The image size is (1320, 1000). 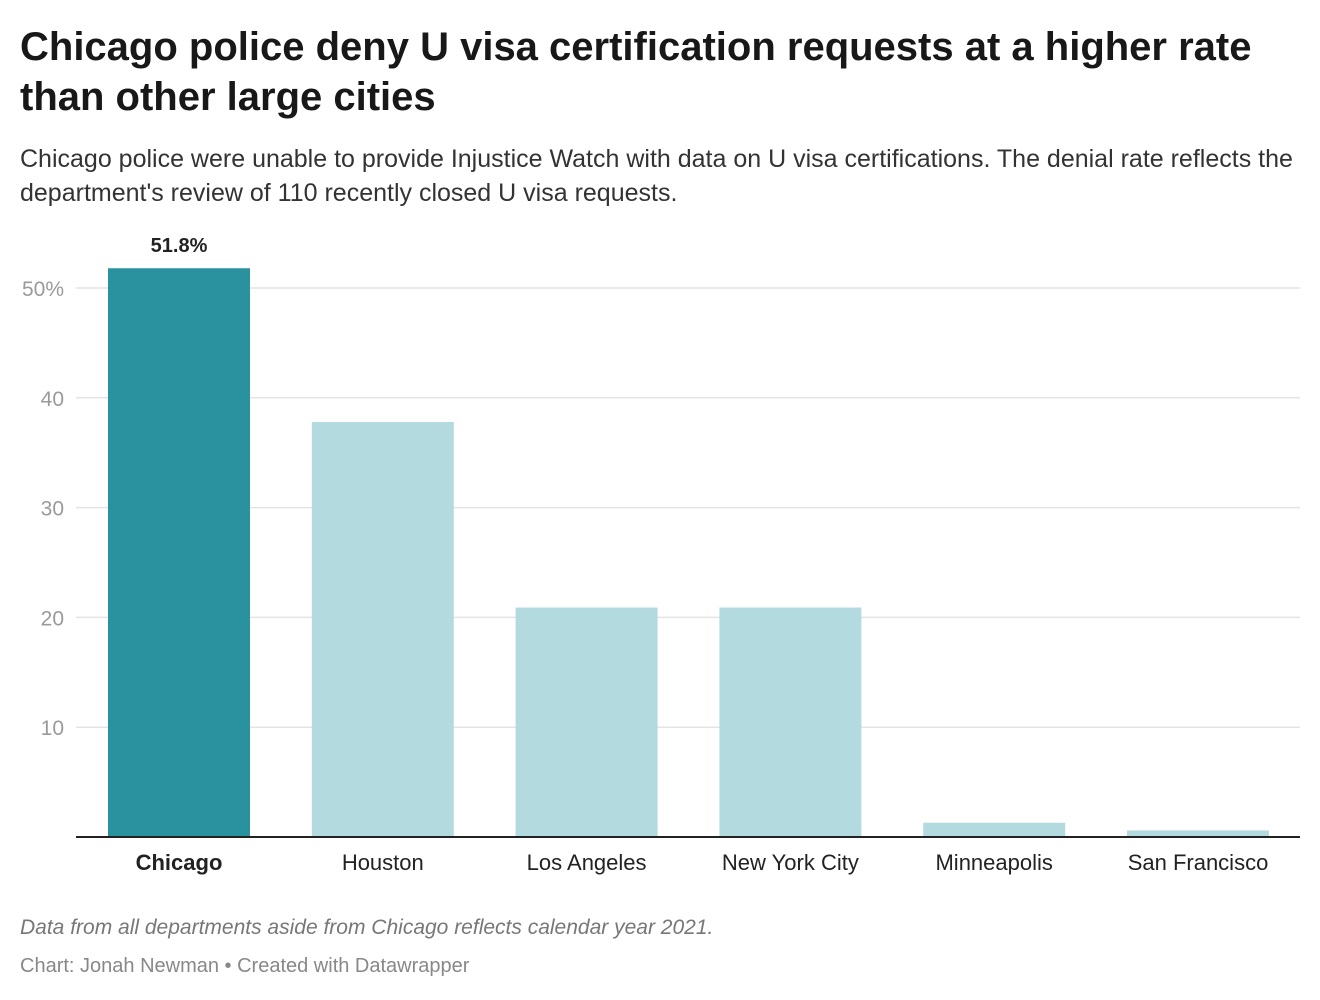 What do you see at coordinates (587, 862) in the screenshot?
I see `x-tick-label: Los Angeles` at bounding box center [587, 862].